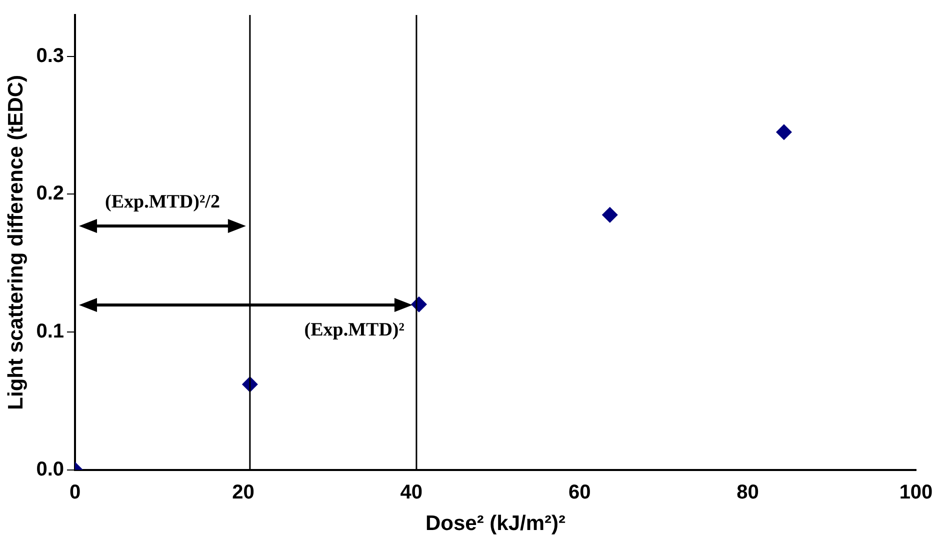 The width and height of the screenshot is (941, 541). What do you see at coordinates (75, 492) in the screenshot?
I see `x-tick-label: 0` at bounding box center [75, 492].